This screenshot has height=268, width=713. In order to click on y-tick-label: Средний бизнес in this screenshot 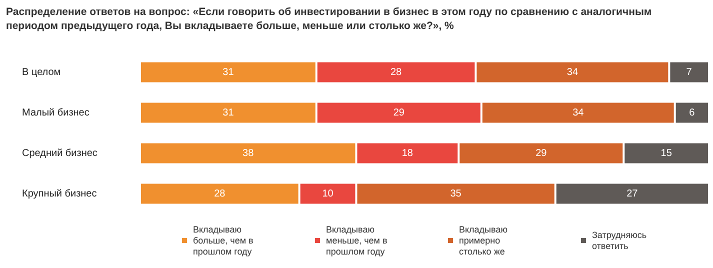, I will do `click(60, 153)`.